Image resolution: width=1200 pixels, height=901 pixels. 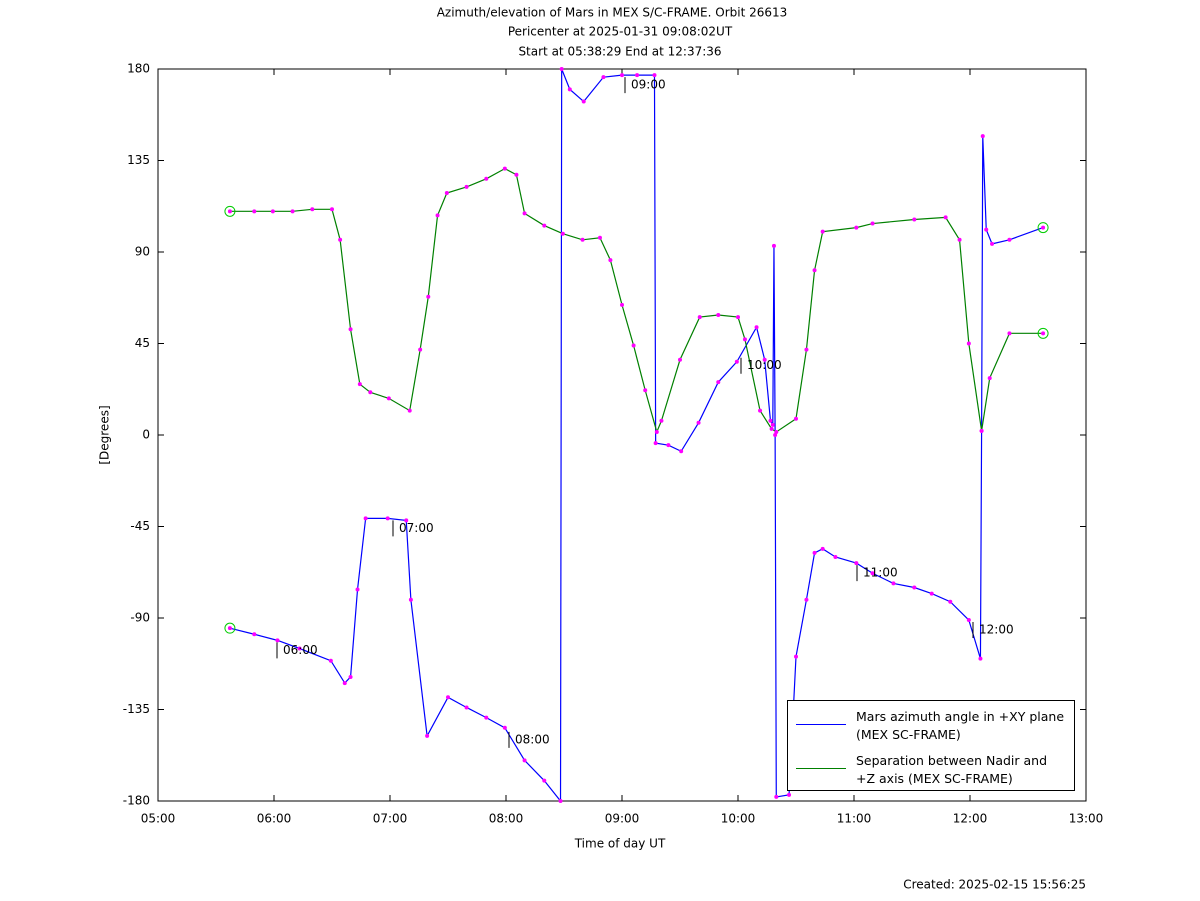 What do you see at coordinates (821, 724) in the screenshot?
I see `legend-swatch` at bounding box center [821, 724].